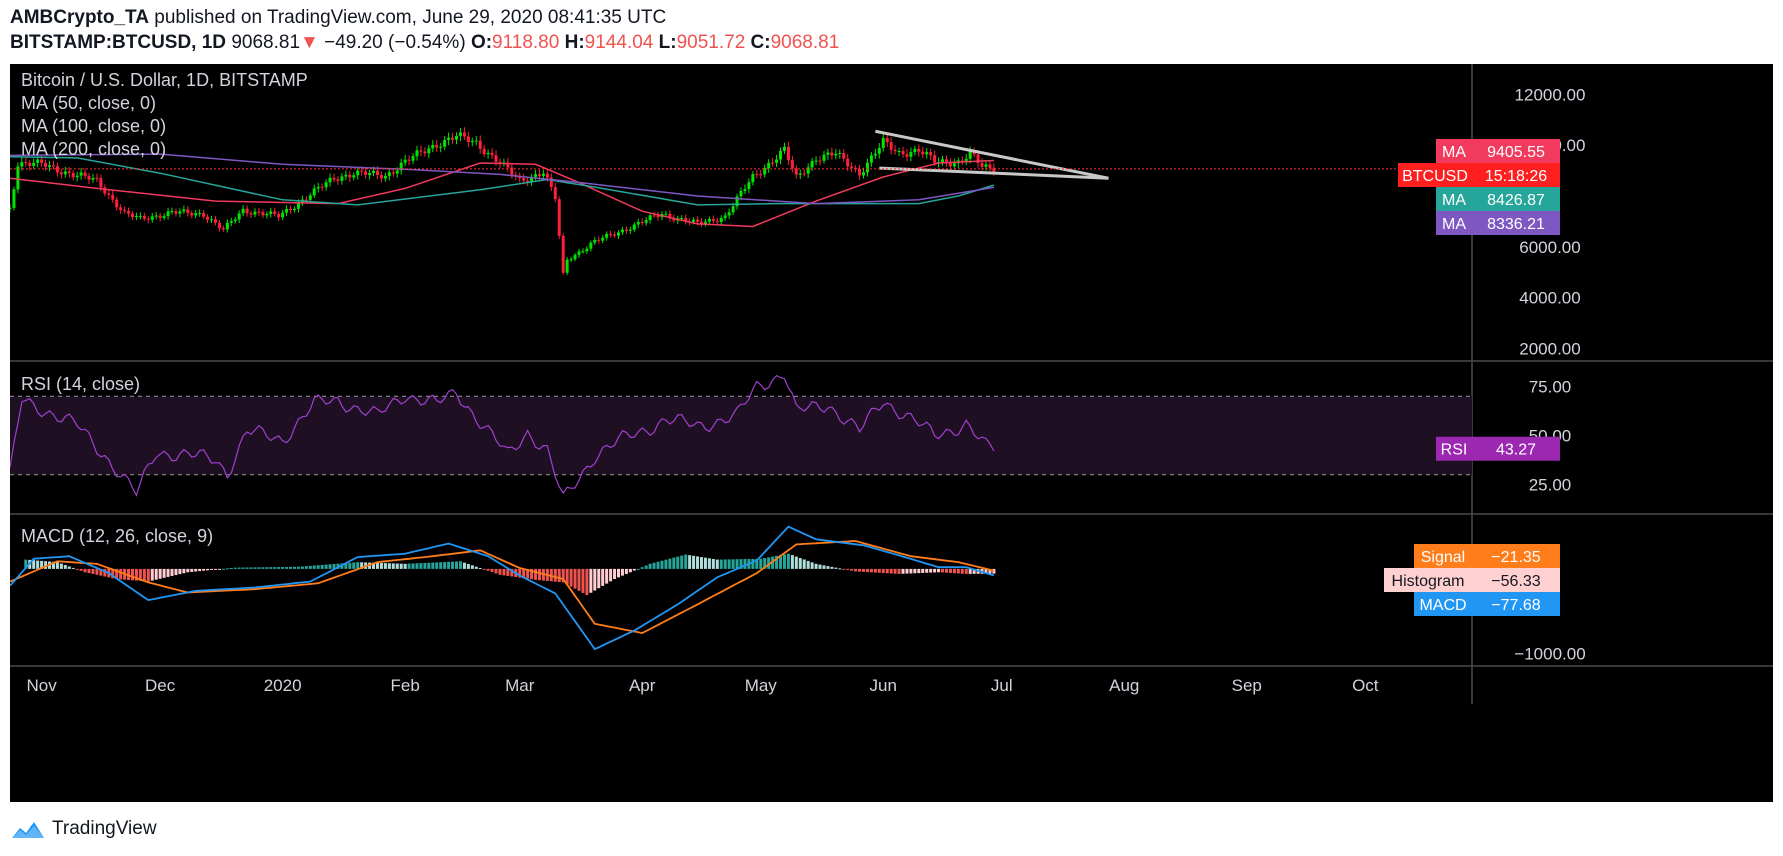 This screenshot has height=856, width=1783. I want to click on time-tick-label: 2020, so click(283, 685).